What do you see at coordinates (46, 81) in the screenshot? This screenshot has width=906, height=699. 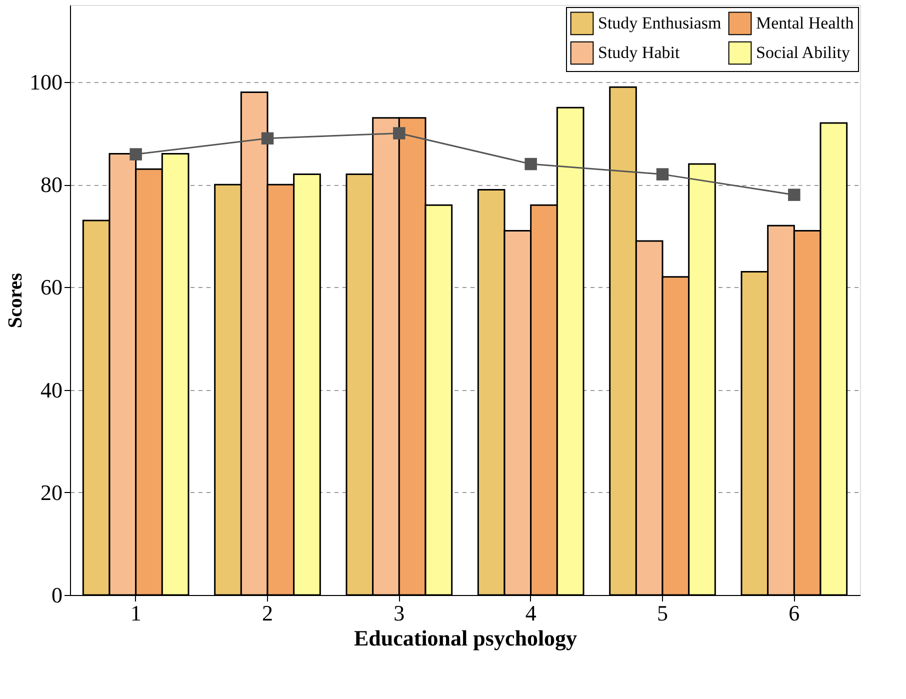 I see `y-tick-label: 100` at bounding box center [46, 81].